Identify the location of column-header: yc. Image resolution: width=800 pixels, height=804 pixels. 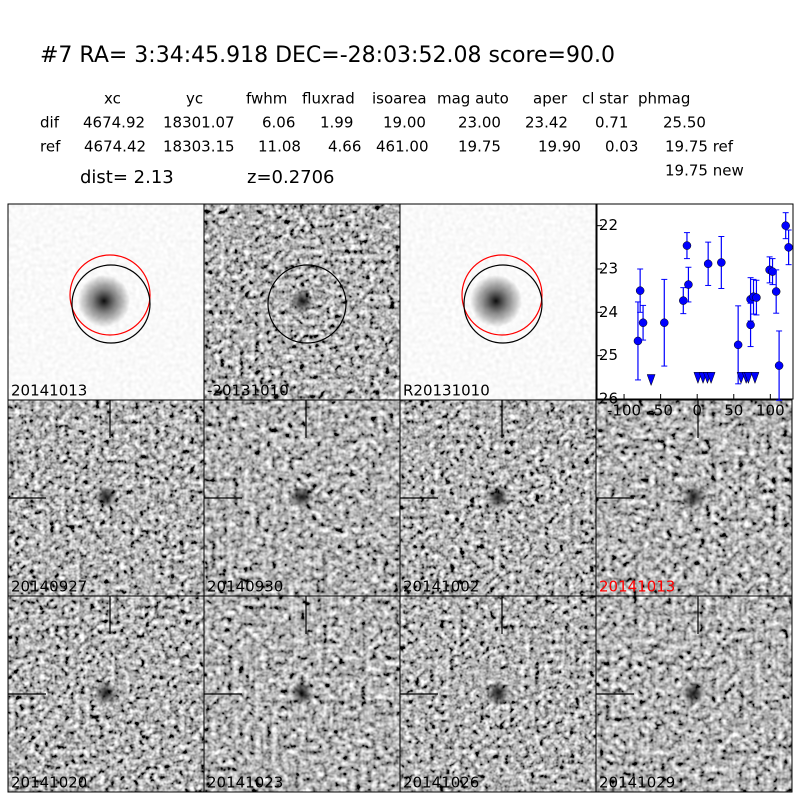
(194, 99).